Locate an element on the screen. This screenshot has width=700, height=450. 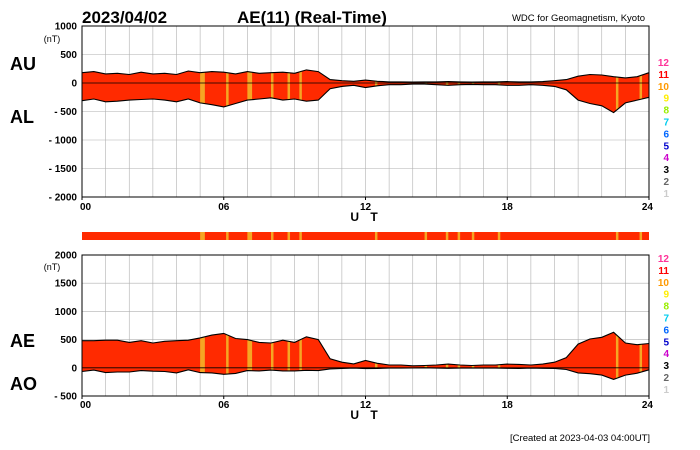
bottom-x-tick-label: 06 is located at coordinates (224, 405).